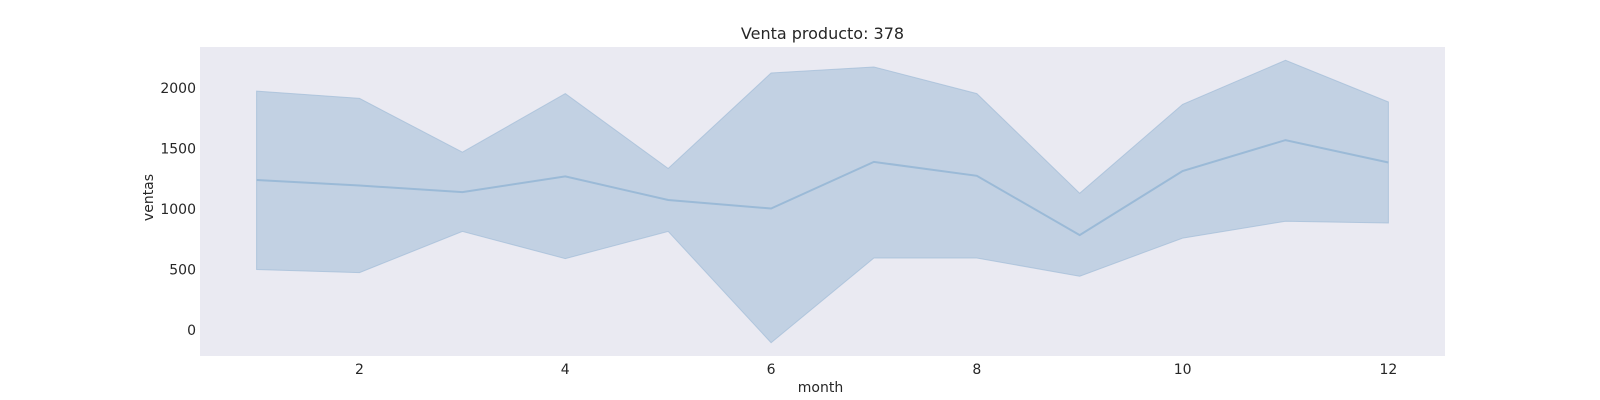  I want to click on x-tick-label: 4, so click(565, 370).